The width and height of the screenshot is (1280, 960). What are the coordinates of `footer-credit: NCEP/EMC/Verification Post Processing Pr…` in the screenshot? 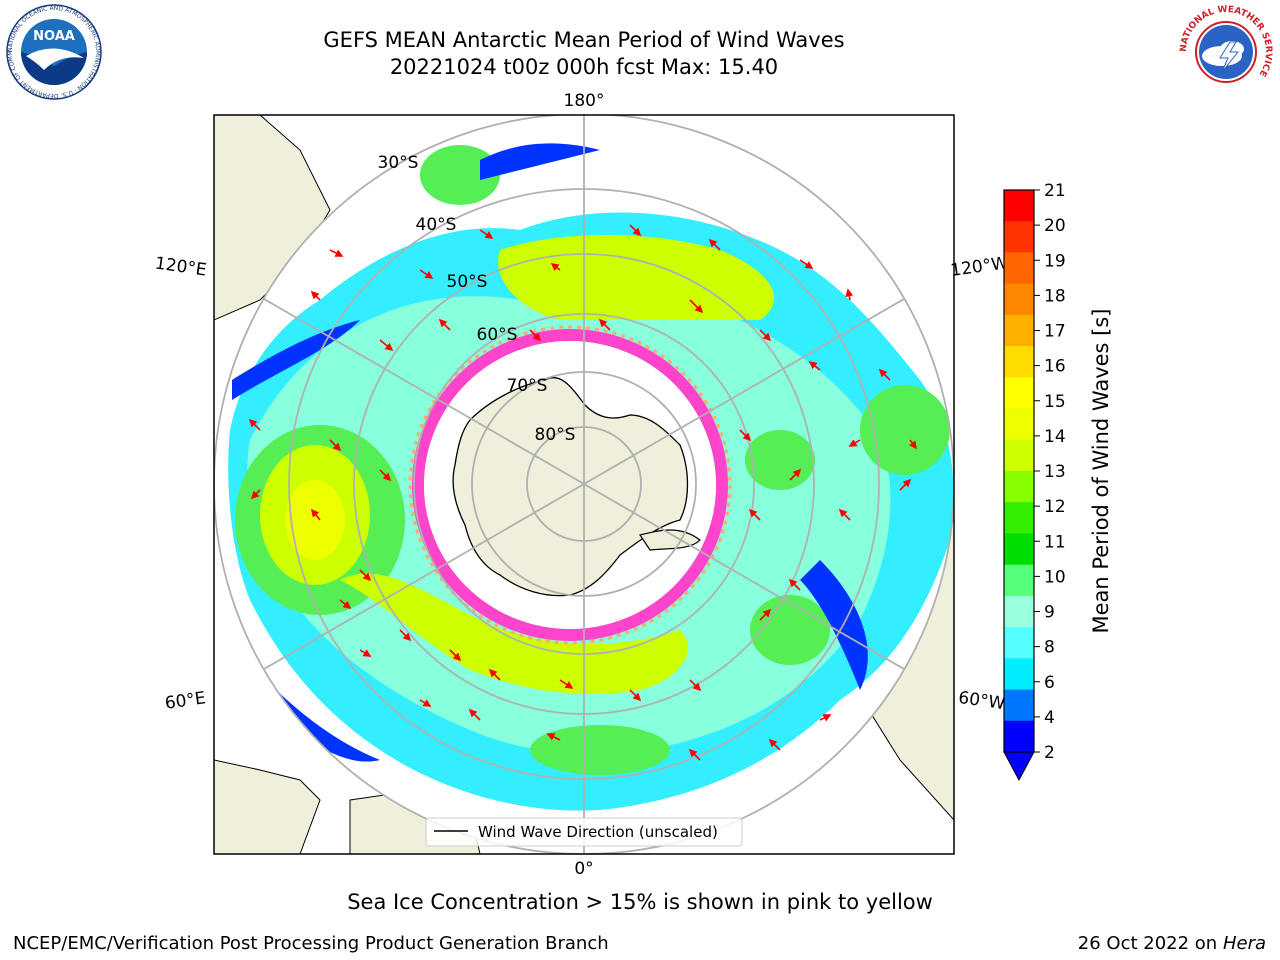 It's located at (311, 943).